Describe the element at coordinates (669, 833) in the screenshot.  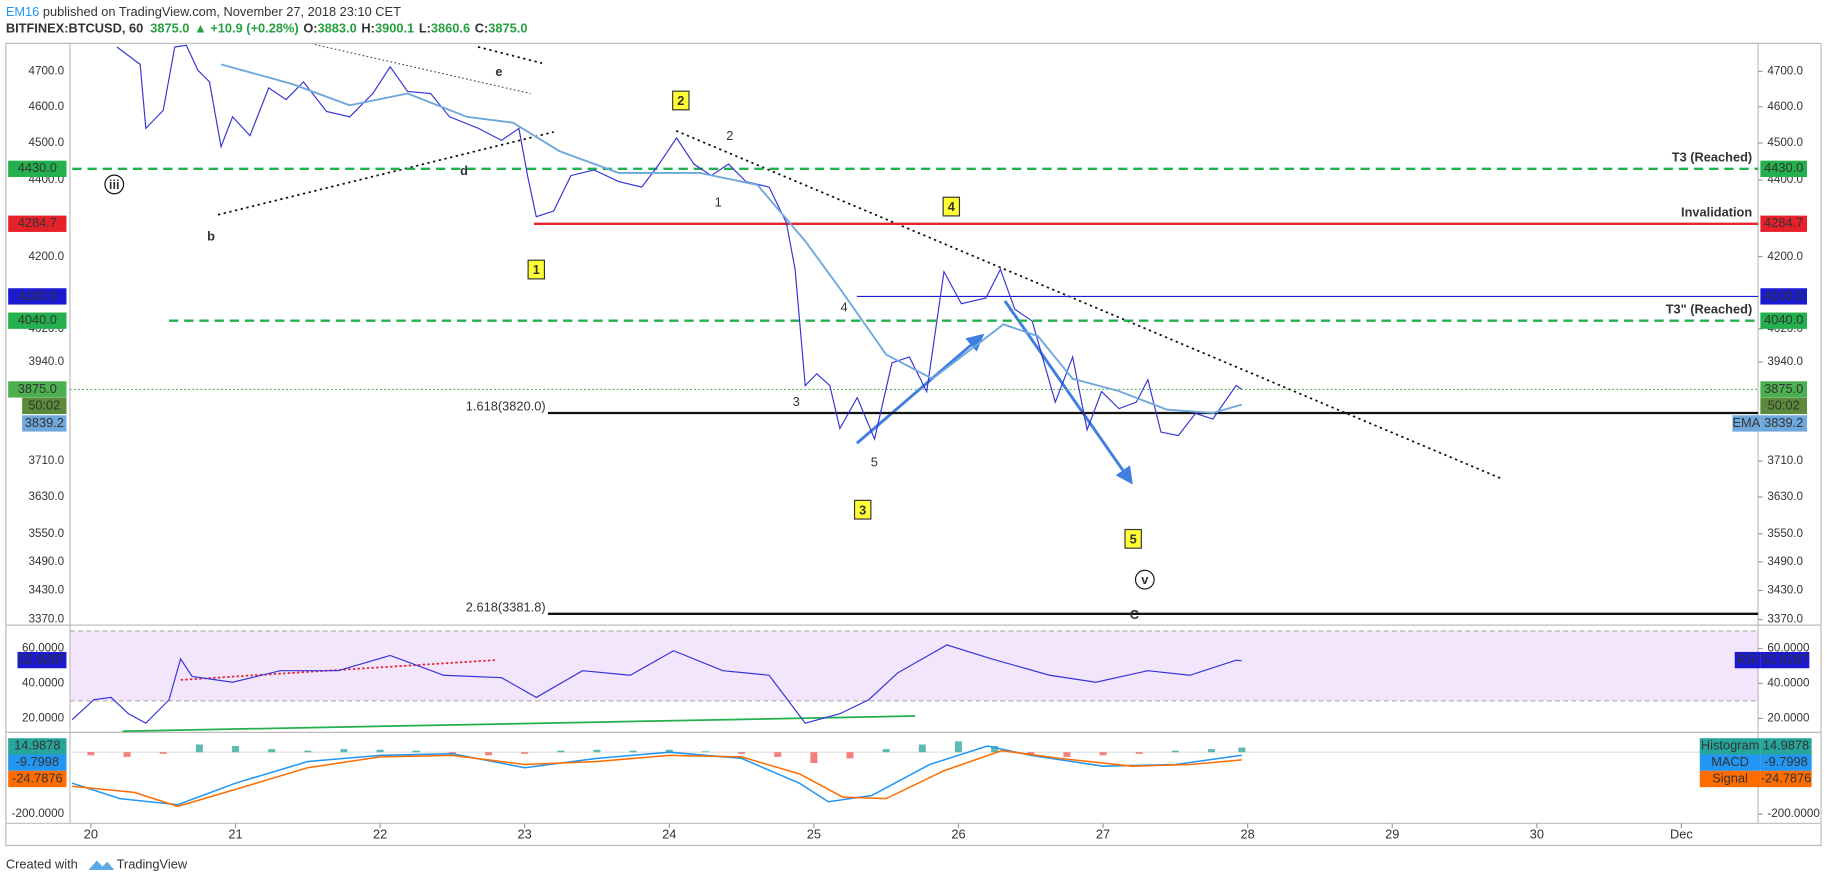
I see `x-tick-label: 24` at that location.